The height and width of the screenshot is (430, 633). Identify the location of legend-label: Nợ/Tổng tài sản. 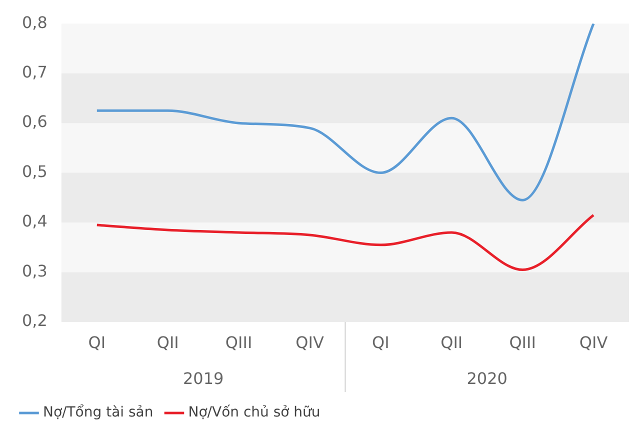
(98, 412).